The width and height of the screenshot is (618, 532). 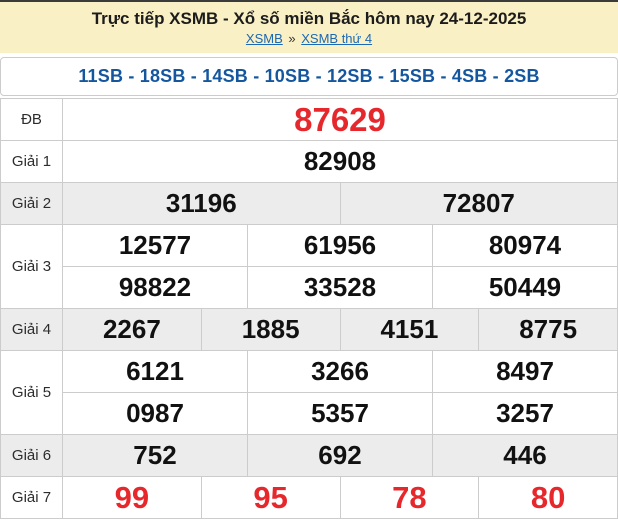 I want to click on prize-number: 6121, so click(x=155, y=371).